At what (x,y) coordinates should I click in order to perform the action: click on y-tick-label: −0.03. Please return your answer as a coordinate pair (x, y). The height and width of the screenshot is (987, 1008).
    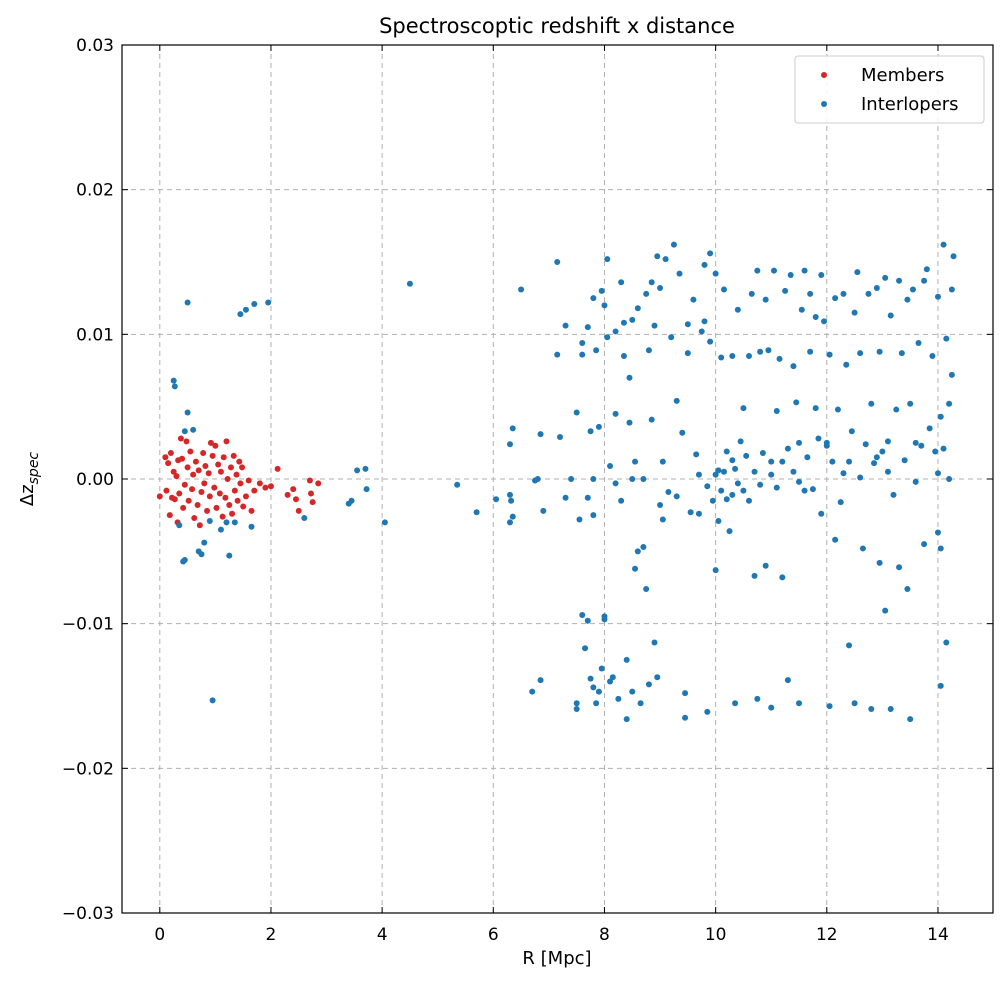
    Looking at the image, I should click on (88, 914).